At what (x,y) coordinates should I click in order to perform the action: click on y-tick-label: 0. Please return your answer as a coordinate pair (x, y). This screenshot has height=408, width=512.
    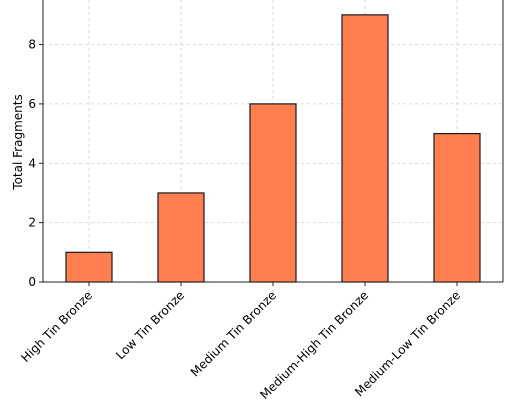
    Looking at the image, I should click on (32, 282).